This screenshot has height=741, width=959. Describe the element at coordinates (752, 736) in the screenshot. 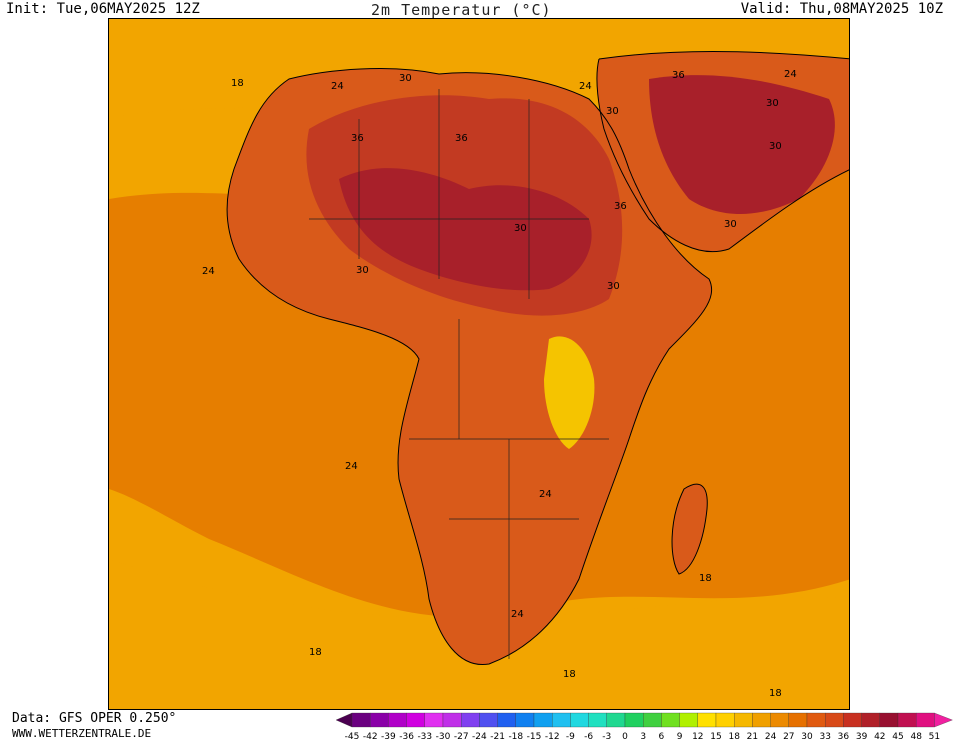

I see `colorbar-label: 21` at that location.